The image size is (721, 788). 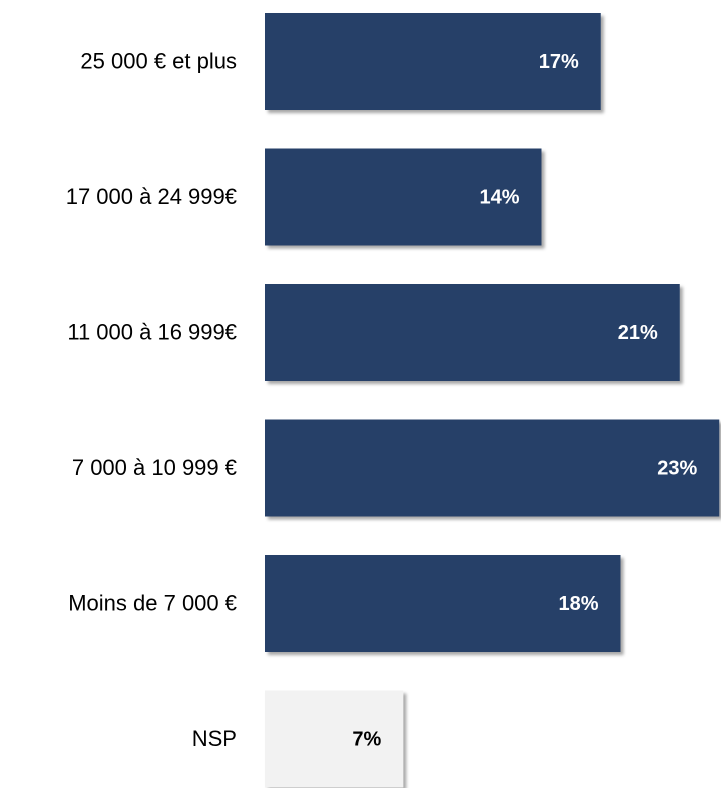 What do you see at coordinates (638, 333) in the screenshot?
I see `value-label: 21%` at bounding box center [638, 333].